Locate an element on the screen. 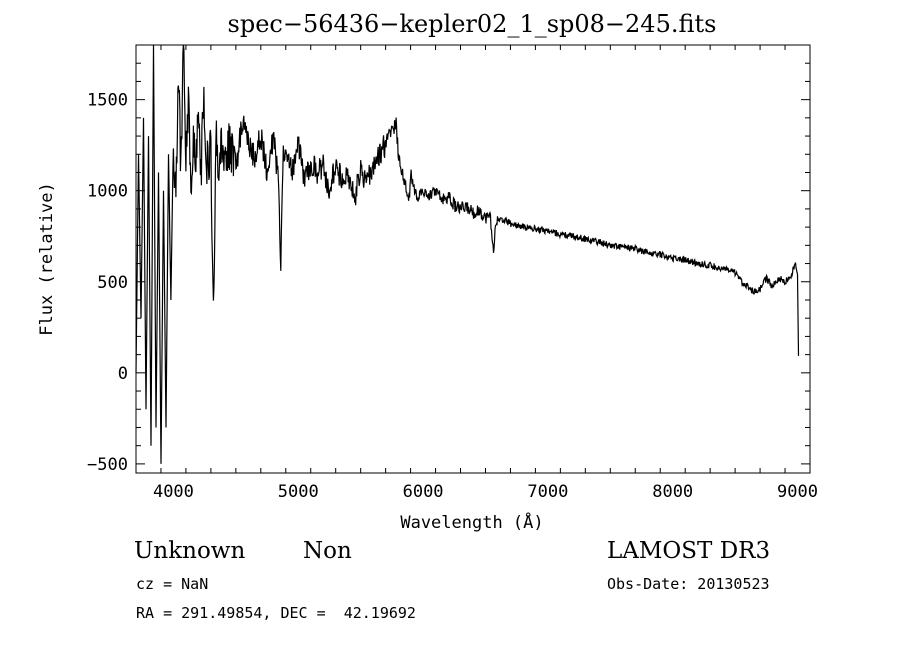 This screenshot has width=900, height=649. y-tick-label: 500 is located at coordinates (112, 283).